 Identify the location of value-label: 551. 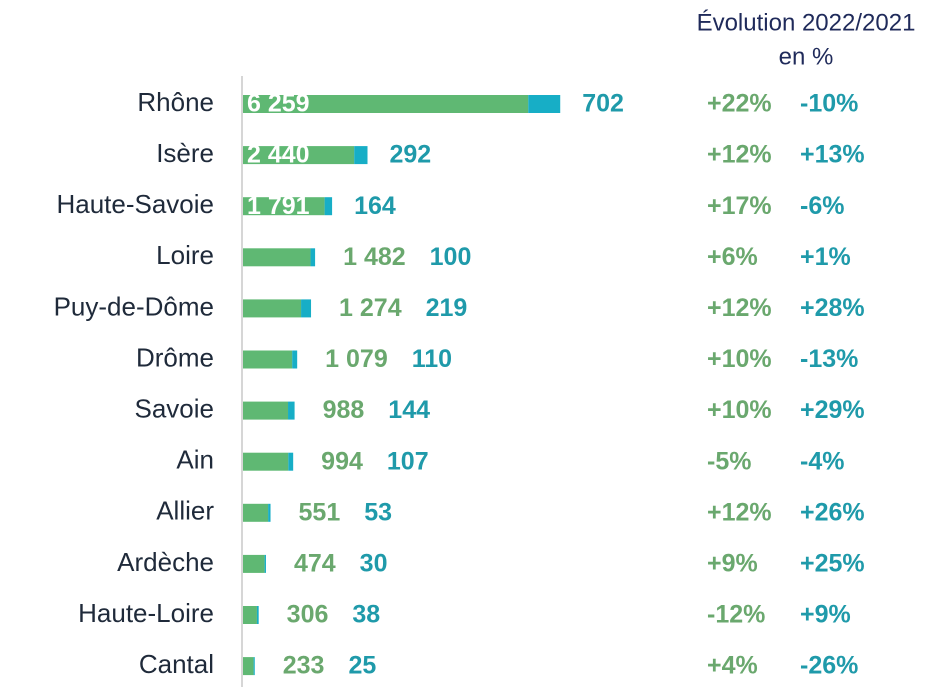
(320, 512).